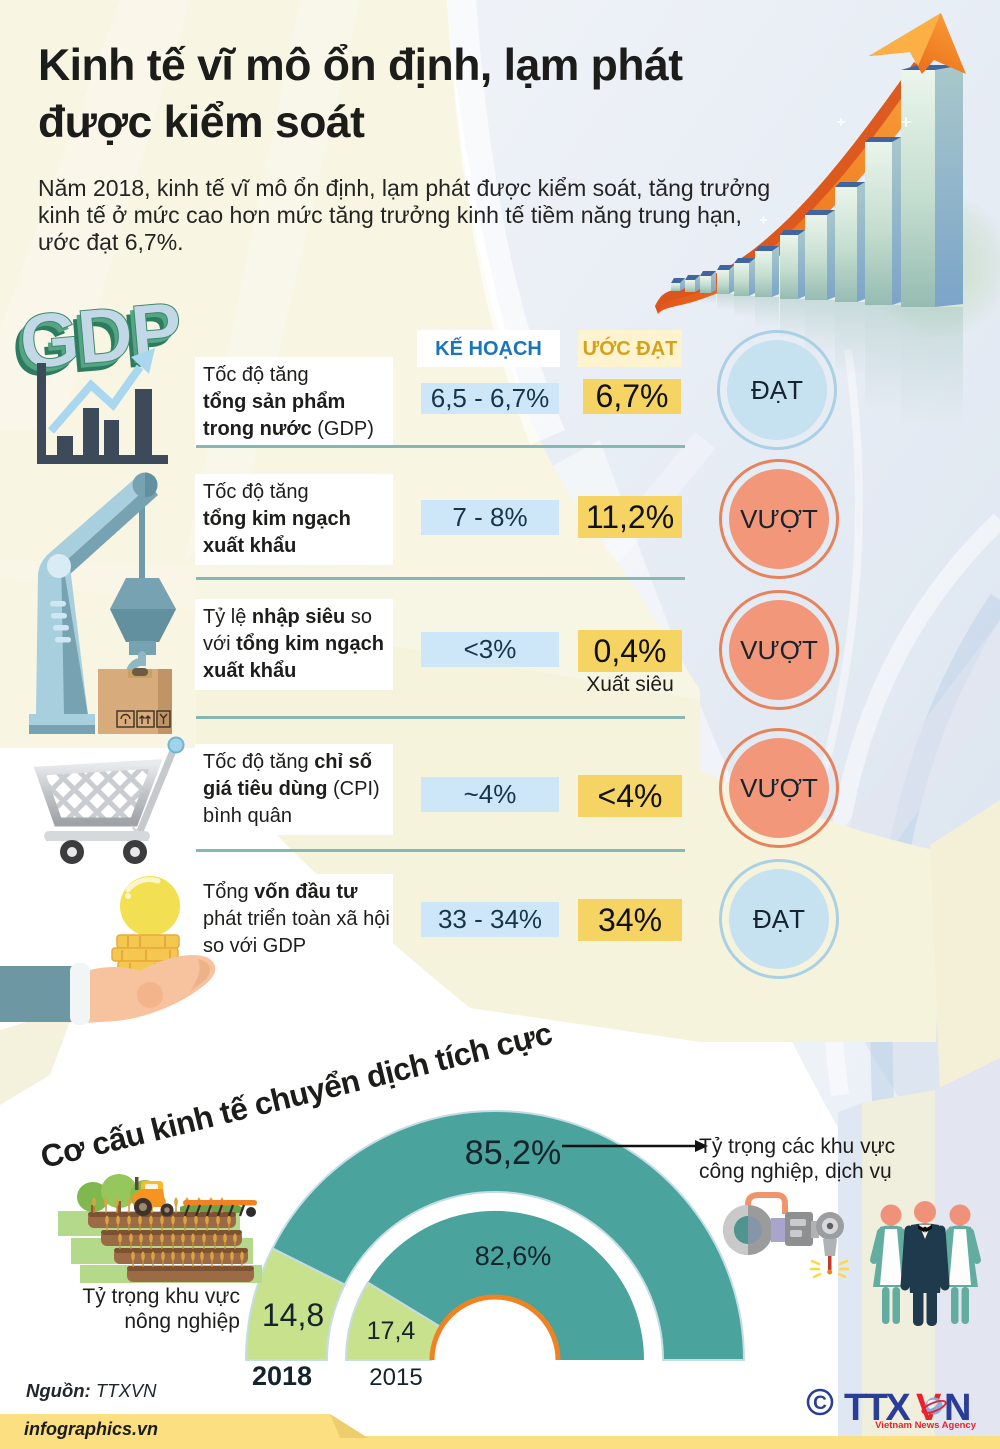 This screenshot has height=1449, width=1000. Describe the element at coordinates (282, 1376) in the screenshot. I see `svg-text: 2018` at that location.